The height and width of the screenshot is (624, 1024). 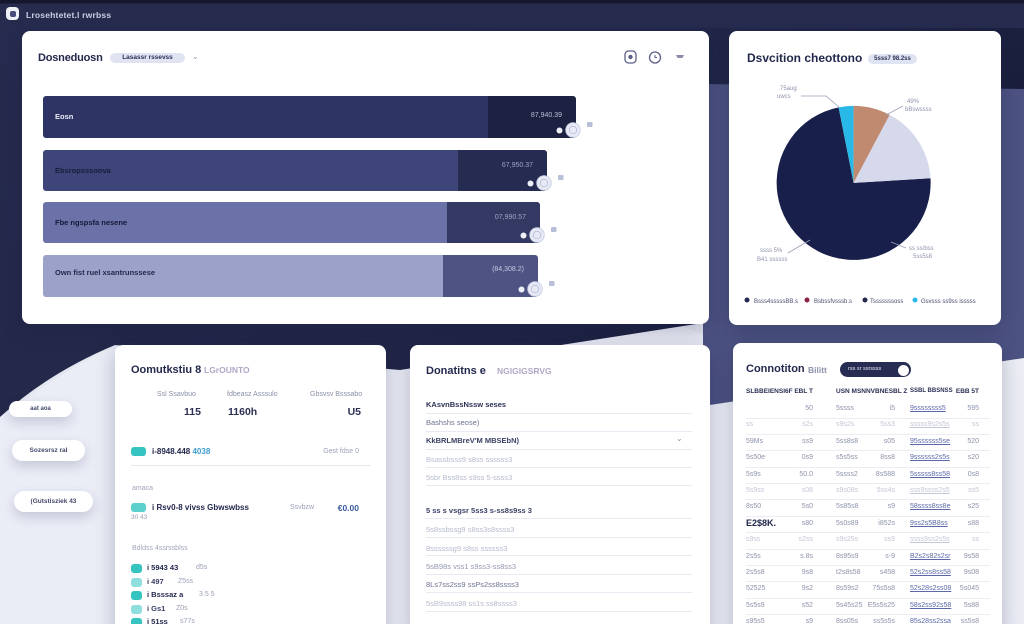 I want to click on svg-text: Bsbssfvsssb.s, so click(x=833, y=302).